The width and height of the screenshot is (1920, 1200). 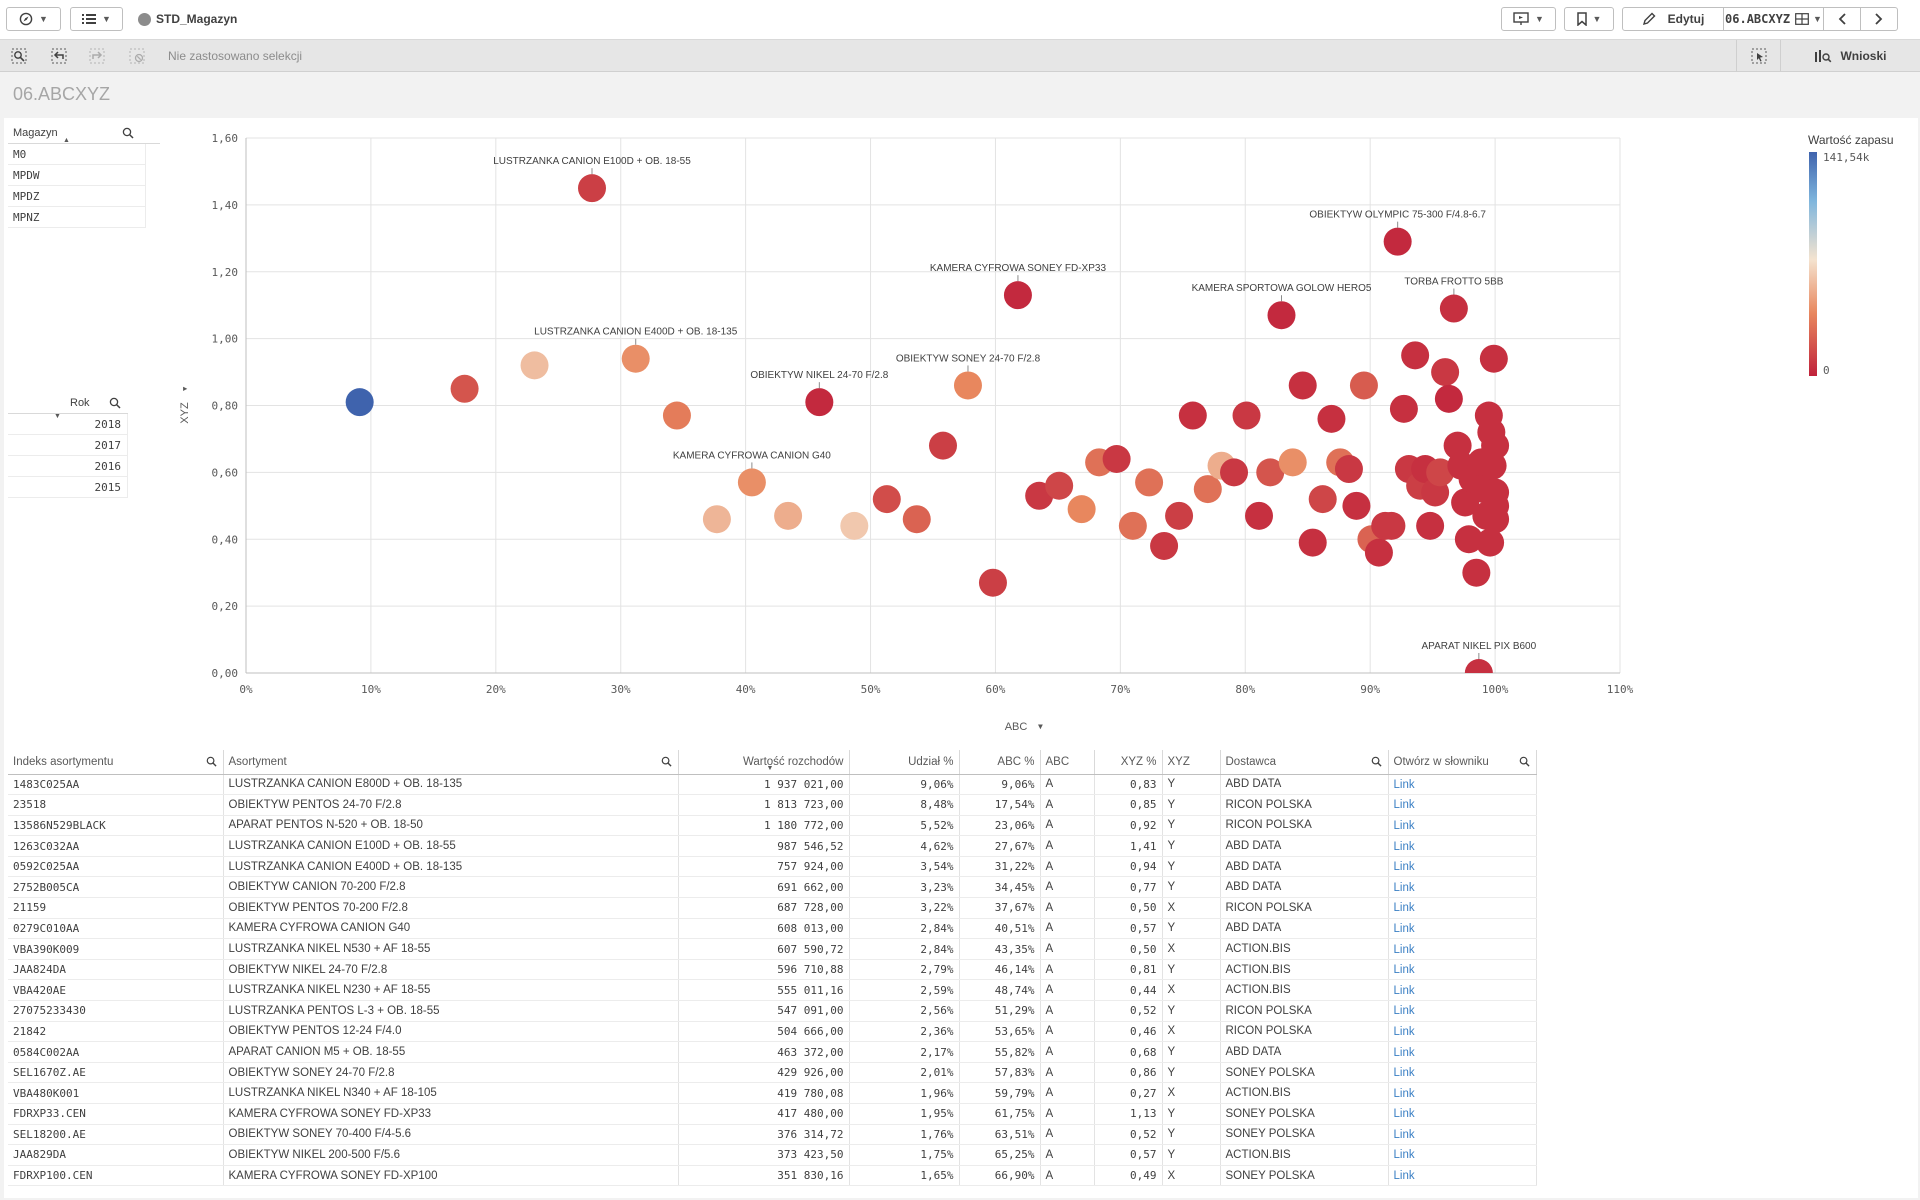 What do you see at coordinates (904, 826) in the screenshot?
I see `table-cell: 5,52%` at bounding box center [904, 826].